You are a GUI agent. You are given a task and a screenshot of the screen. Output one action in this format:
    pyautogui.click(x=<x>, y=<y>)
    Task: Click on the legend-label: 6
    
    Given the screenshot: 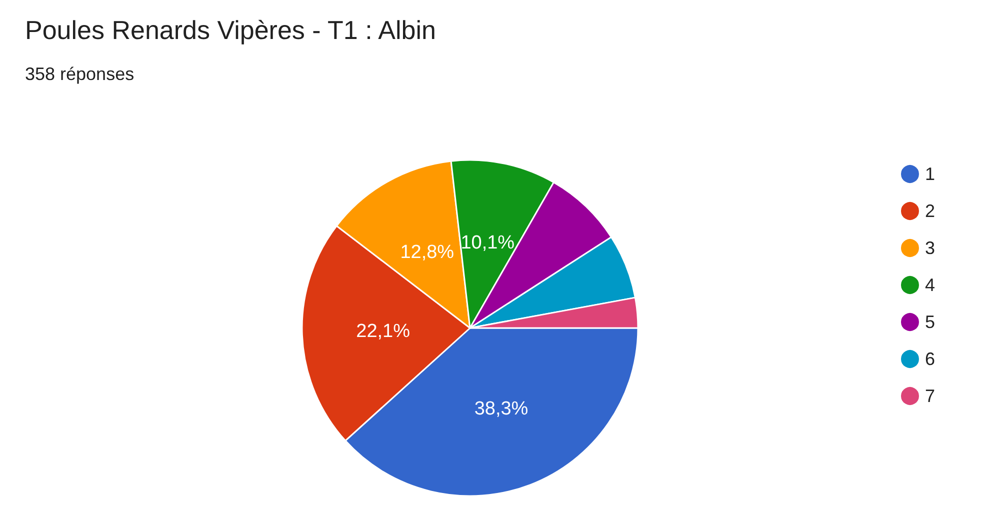 What is the action you would take?
    pyautogui.click(x=930, y=359)
    